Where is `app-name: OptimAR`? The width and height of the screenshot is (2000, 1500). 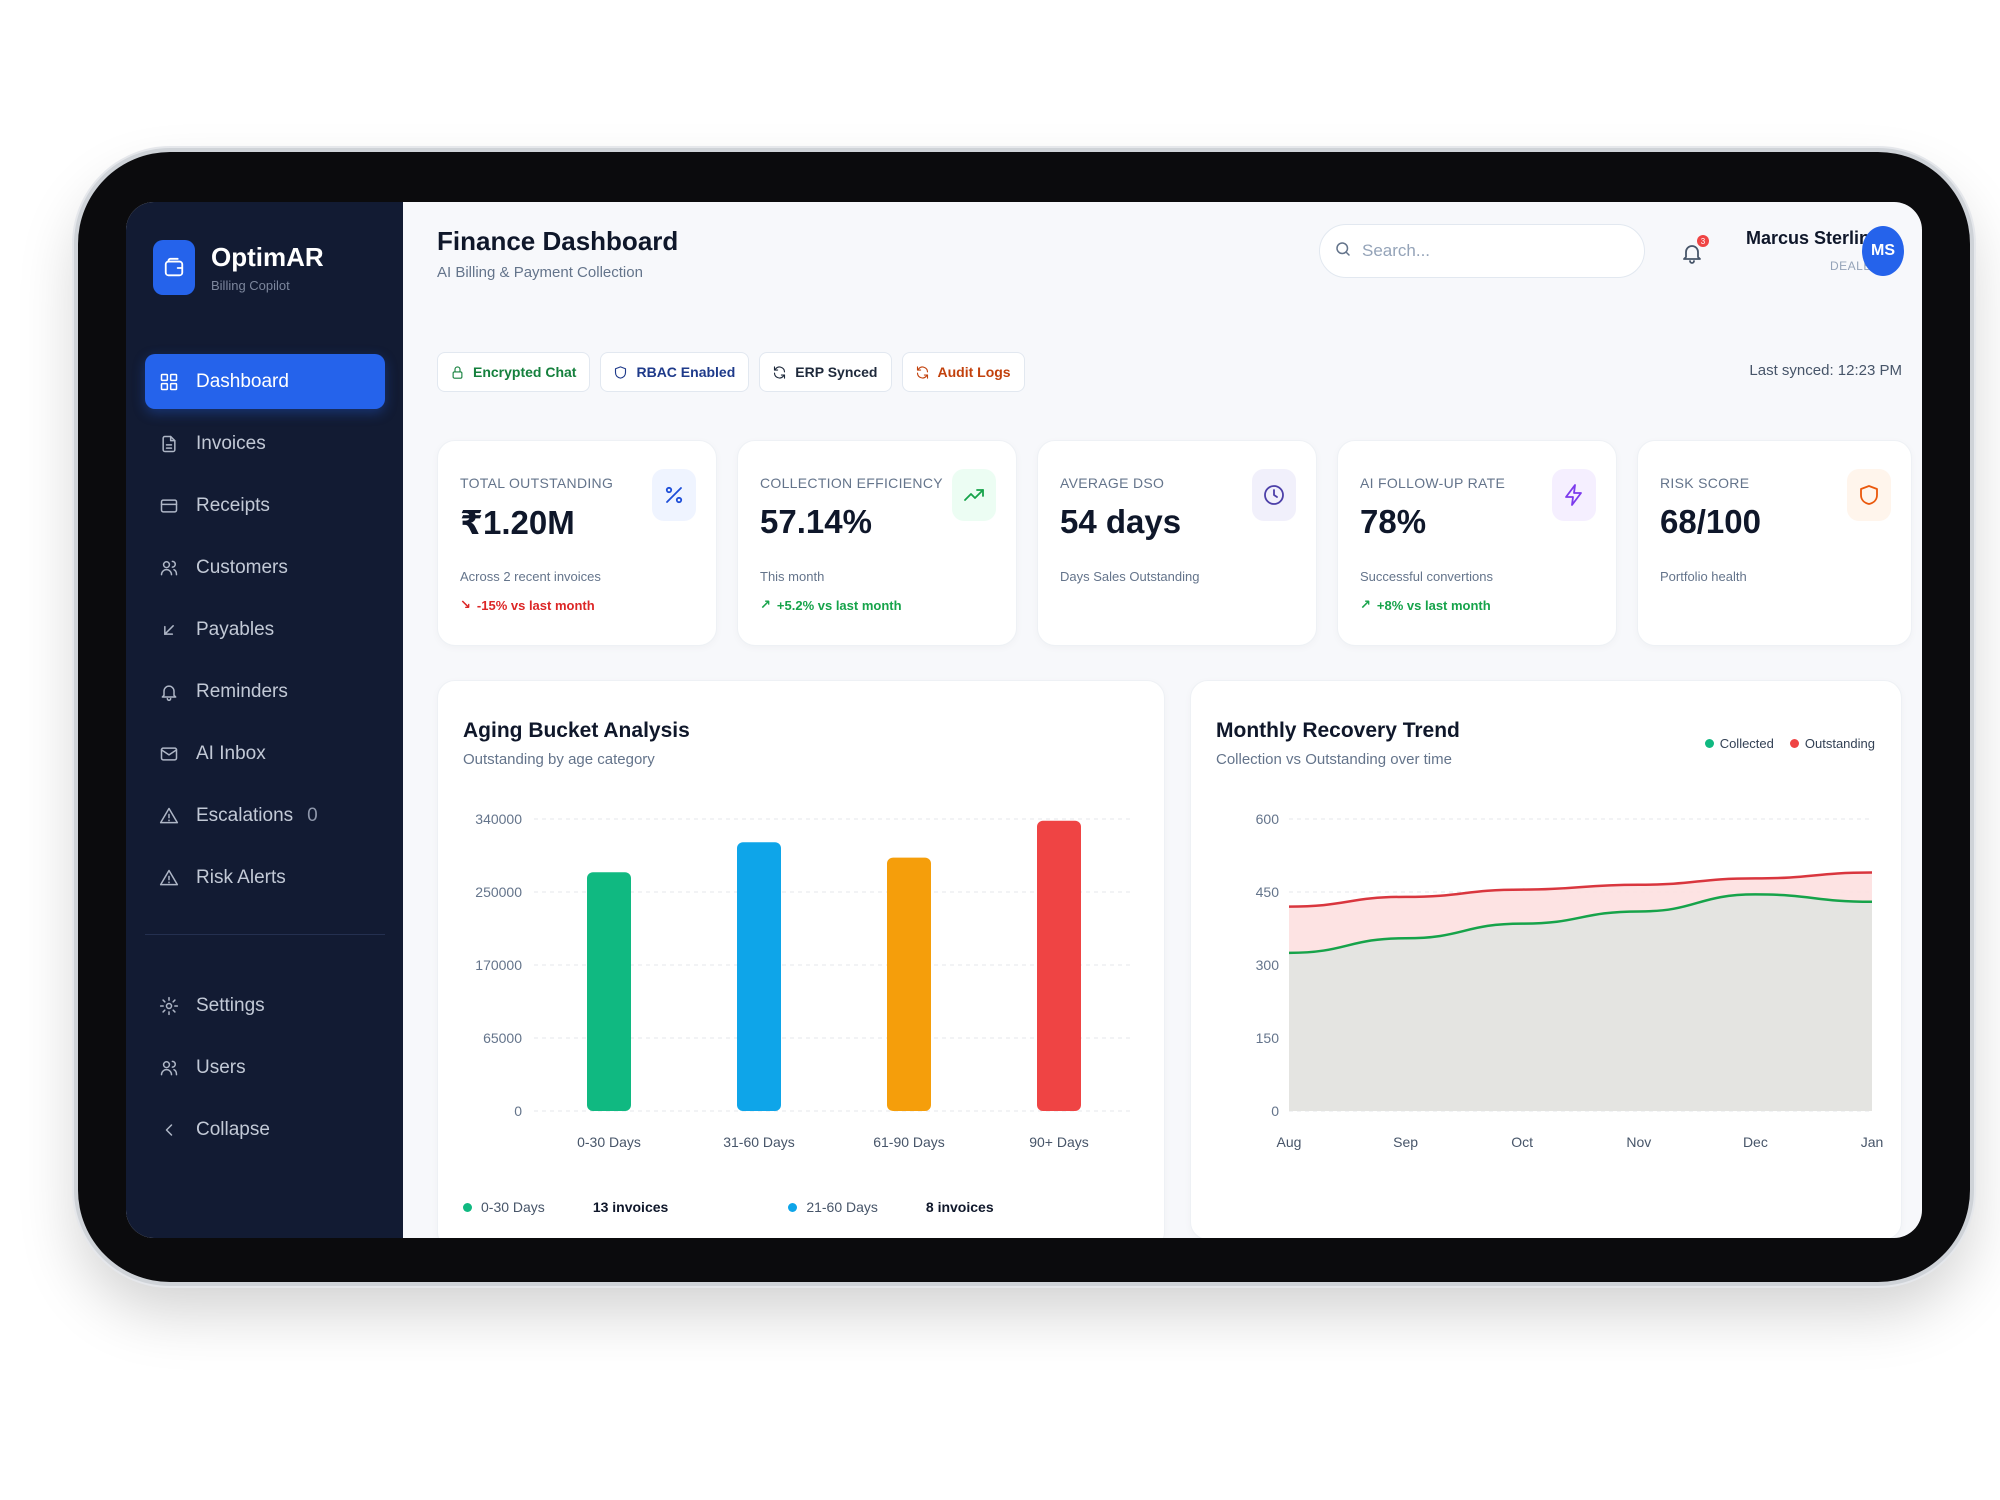 app-name: OptimAR is located at coordinates (267, 257).